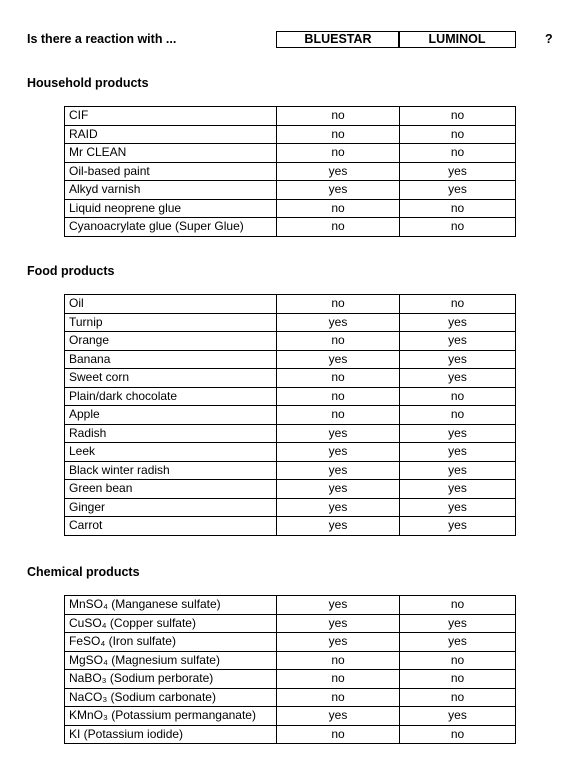 The width and height of the screenshot is (588, 770). I want to click on item-name: Alkyd varnish, so click(170, 190).